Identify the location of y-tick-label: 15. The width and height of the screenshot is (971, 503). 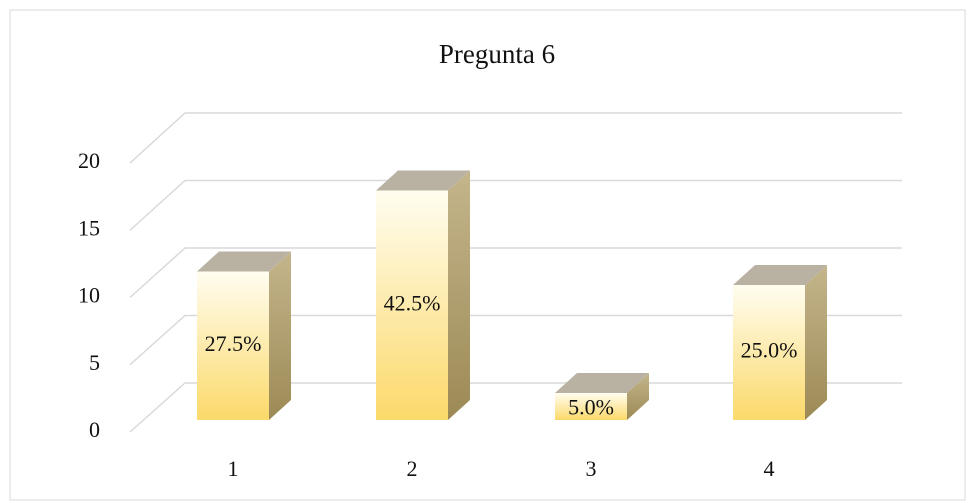
(89, 227).